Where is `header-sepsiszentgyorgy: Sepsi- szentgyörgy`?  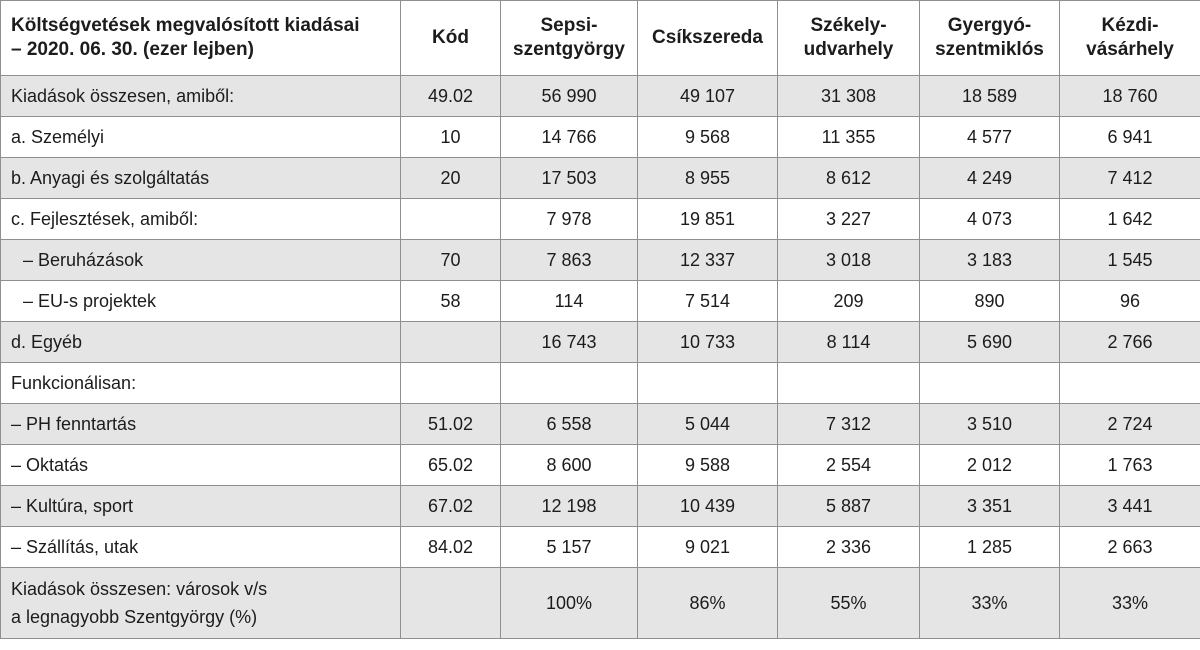 header-sepsiszentgyorgy: Sepsi- szentgyörgy is located at coordinates (569, 38).